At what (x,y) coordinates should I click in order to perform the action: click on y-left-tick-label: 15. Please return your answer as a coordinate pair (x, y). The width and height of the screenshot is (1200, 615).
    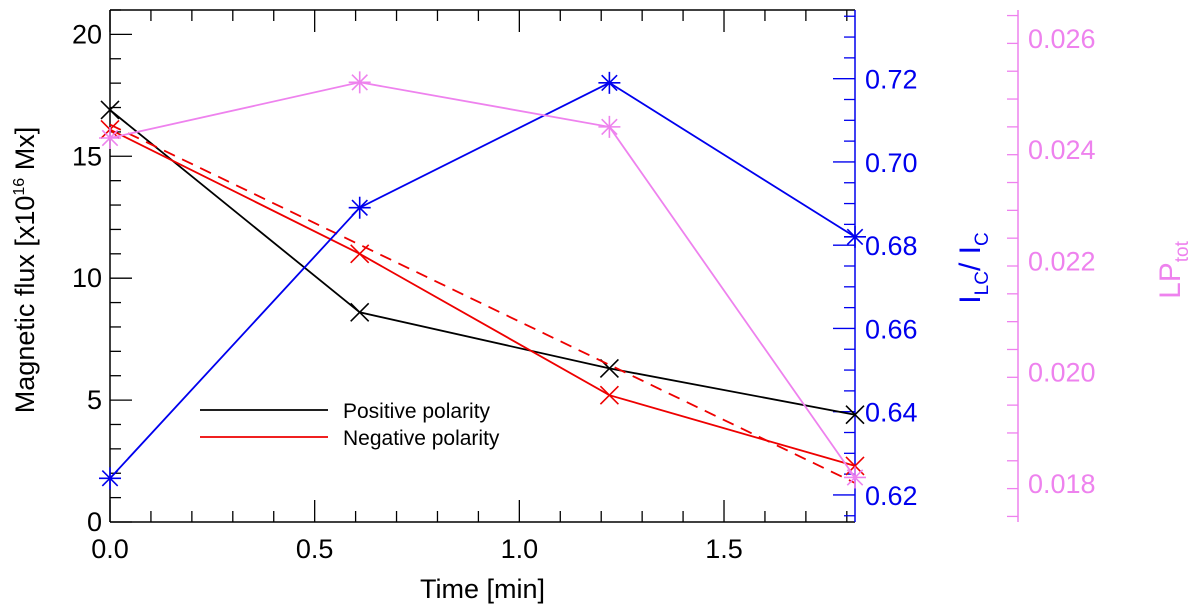
    Looking at the image, I should click on (87, 156).